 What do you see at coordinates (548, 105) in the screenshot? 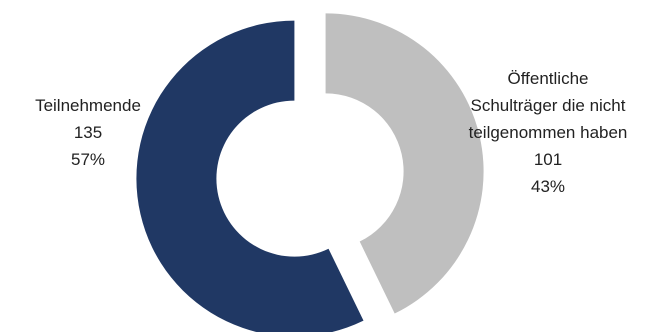
I see `slice-label-line2-nicht-teilgenommen: Schulträger die nicht` at bounding box center [548, 105].